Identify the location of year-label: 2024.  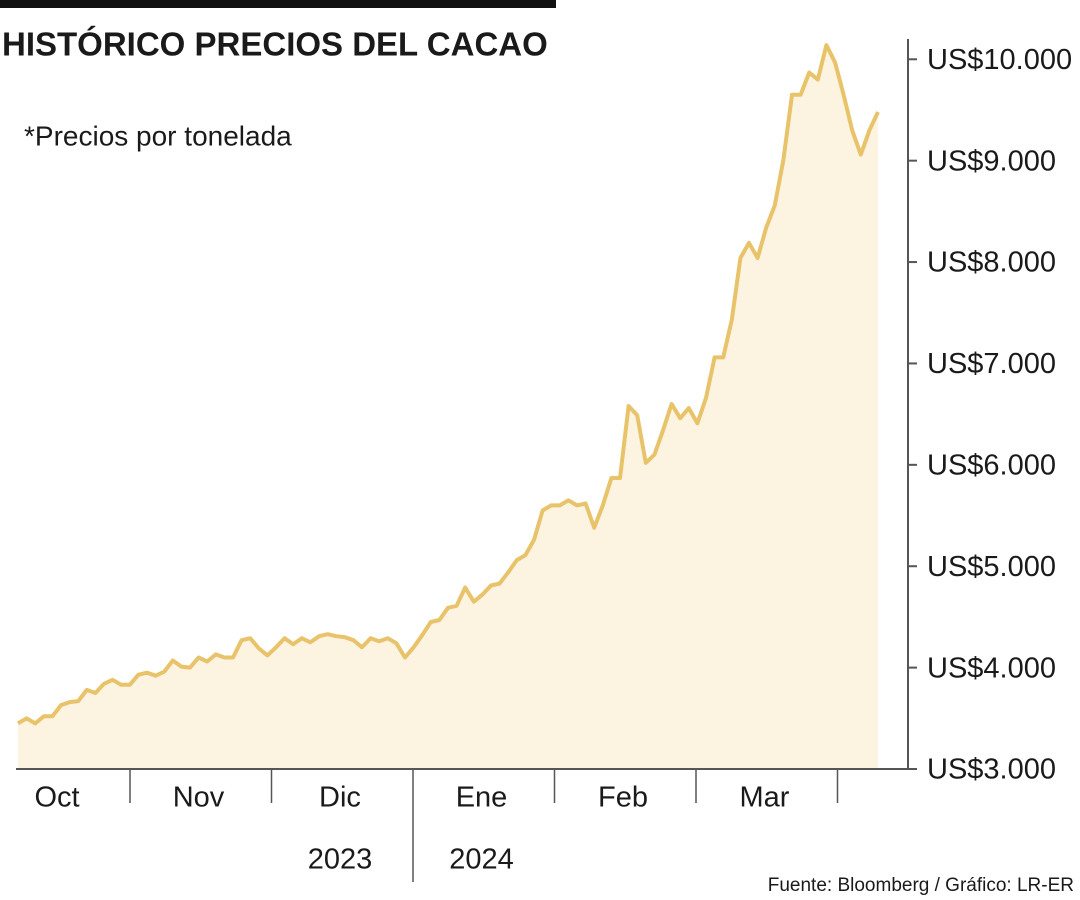
(481, 860).